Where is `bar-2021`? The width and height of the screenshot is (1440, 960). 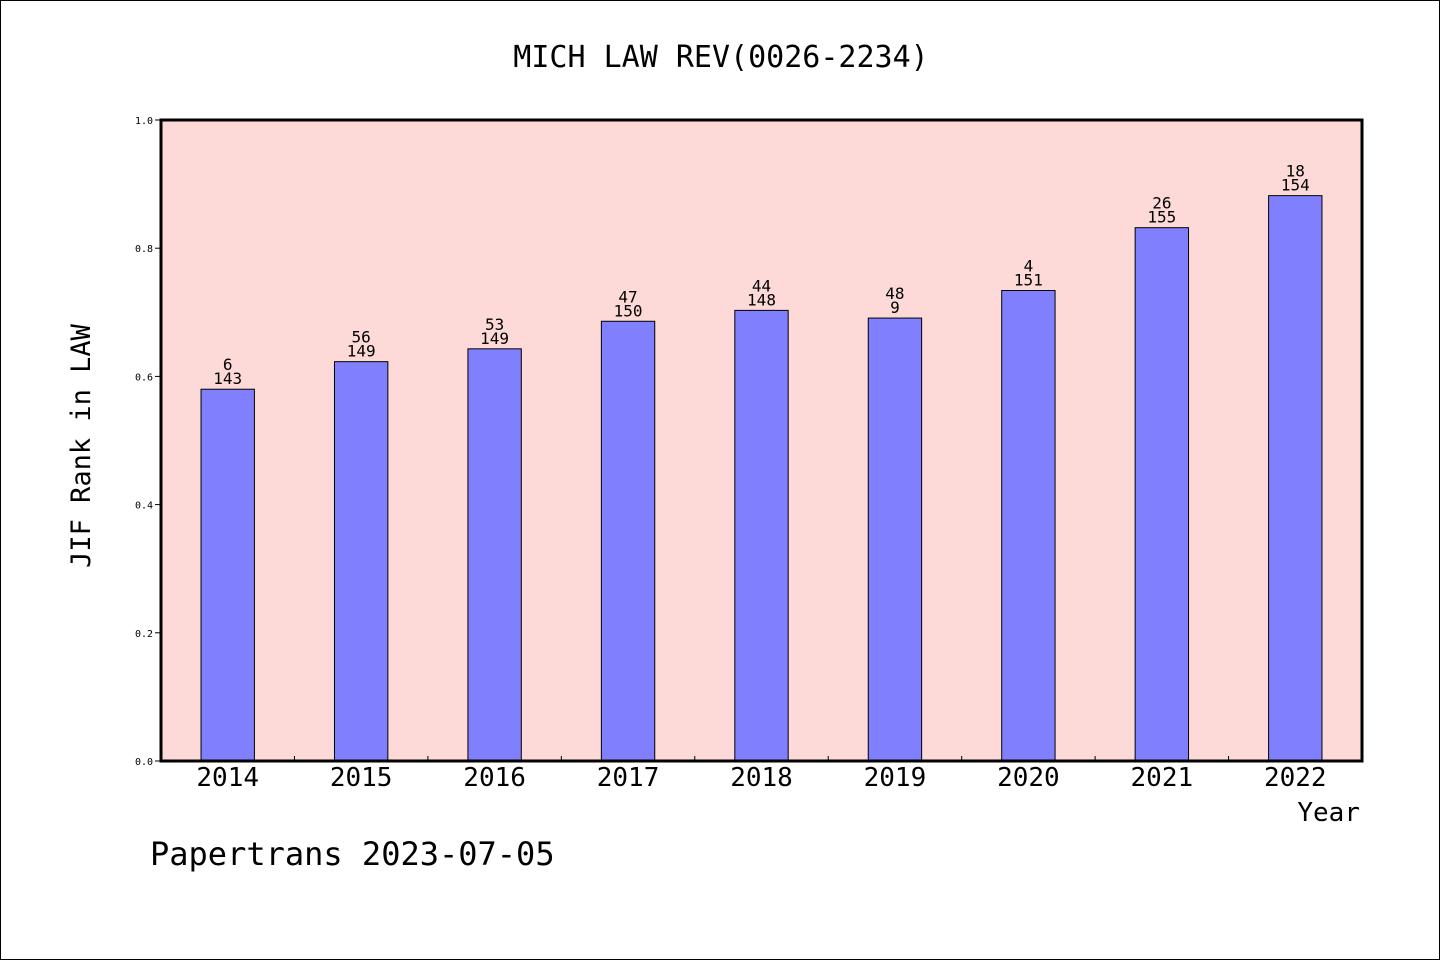
bar-2021 is located at coordinates (1162, 494).